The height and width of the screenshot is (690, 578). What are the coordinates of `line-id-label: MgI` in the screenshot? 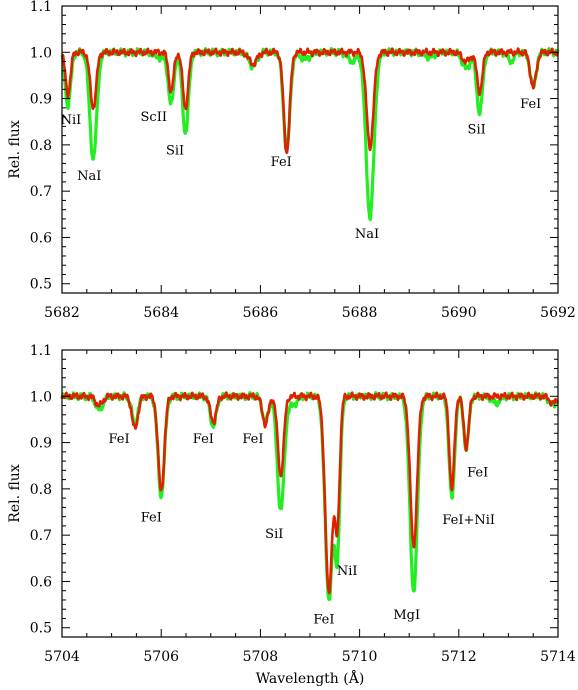 It's located at (406, 615).